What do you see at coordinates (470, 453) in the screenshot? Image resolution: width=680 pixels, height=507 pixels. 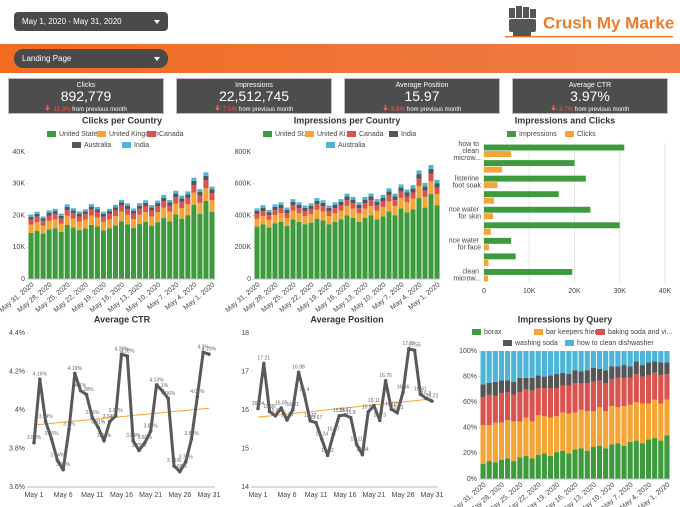 I see `y-tick-label: 20%` at bounding box center [470, 453].